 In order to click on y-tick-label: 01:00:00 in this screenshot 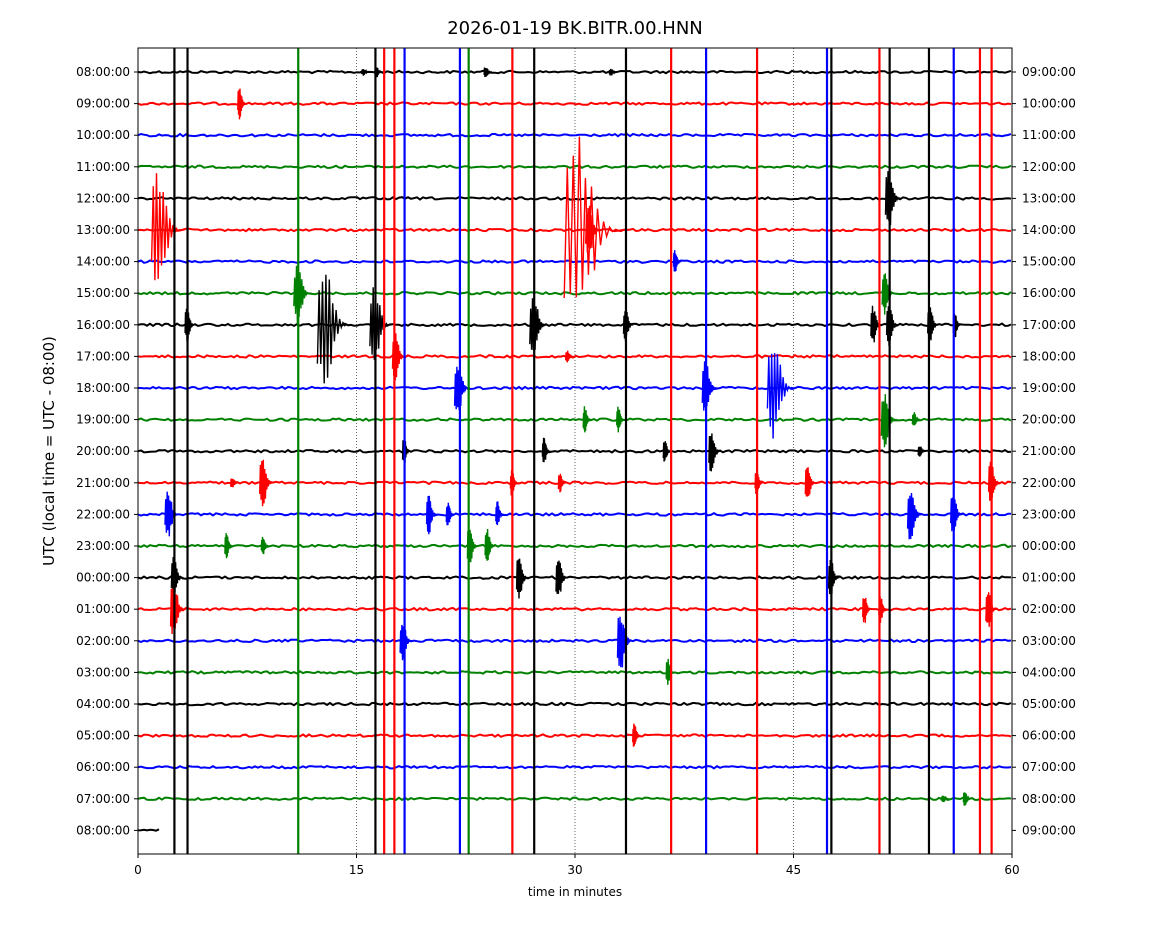, I will do `click(103, 609)`.